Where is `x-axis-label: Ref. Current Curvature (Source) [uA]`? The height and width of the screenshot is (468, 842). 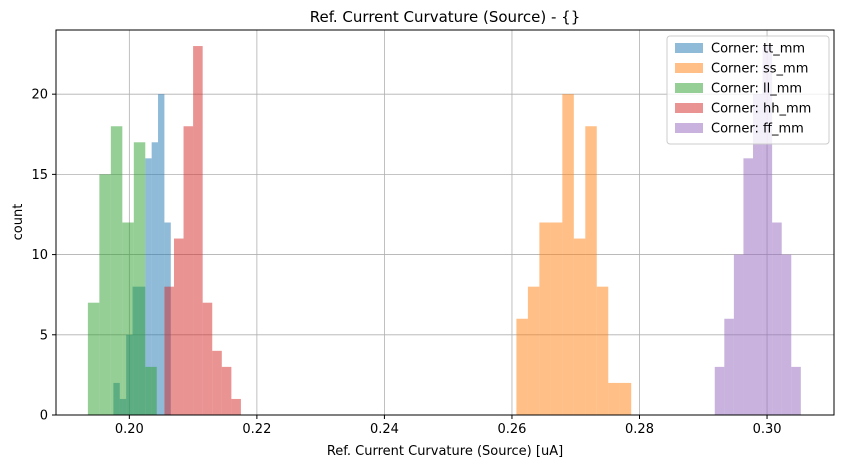
x-axis-label: Ref. Current Curvature (Source) [uA] is located at coordinates (445, 451).